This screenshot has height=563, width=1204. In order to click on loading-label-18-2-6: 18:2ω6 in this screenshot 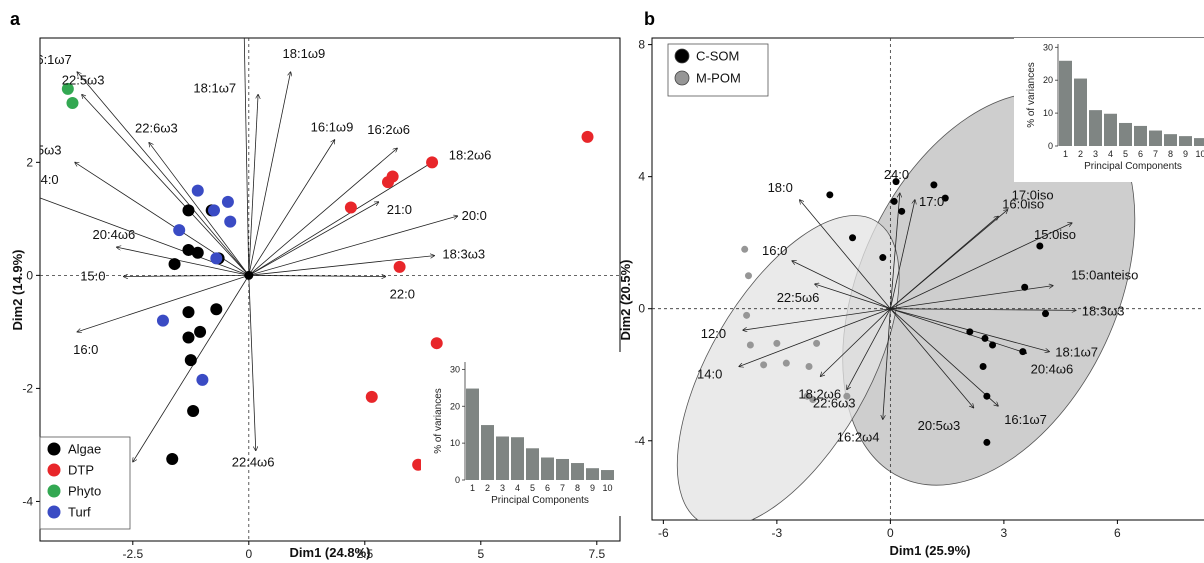, I will do `click(819, 393)`.